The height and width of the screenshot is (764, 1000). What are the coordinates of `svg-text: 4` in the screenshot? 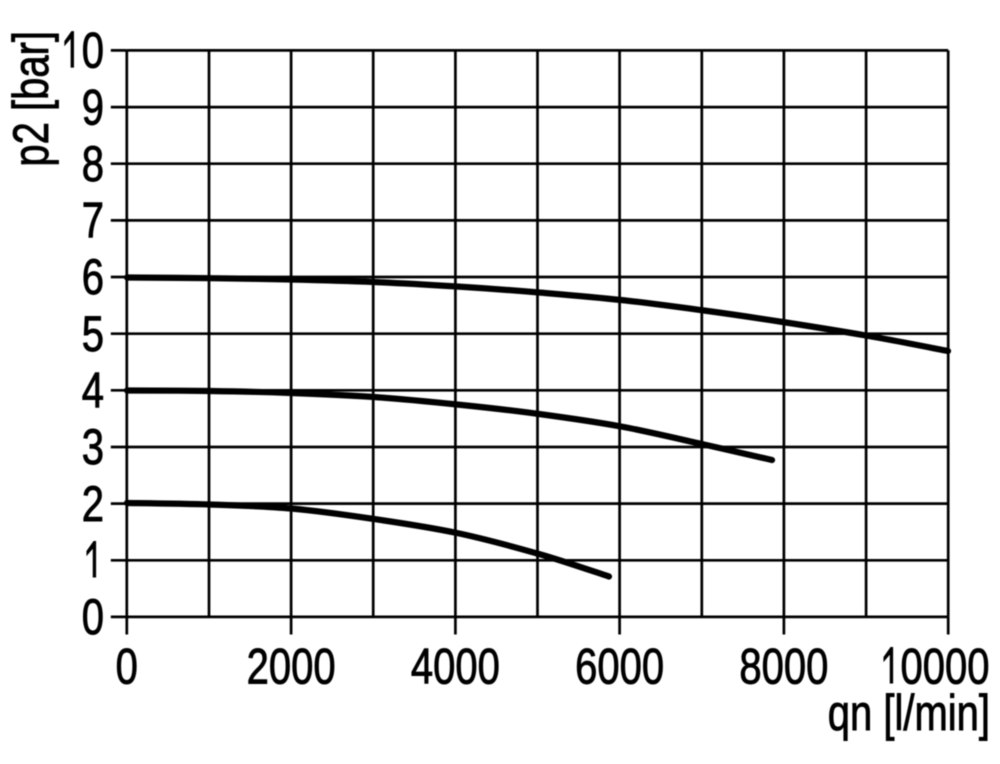 It's located at (93, 390).